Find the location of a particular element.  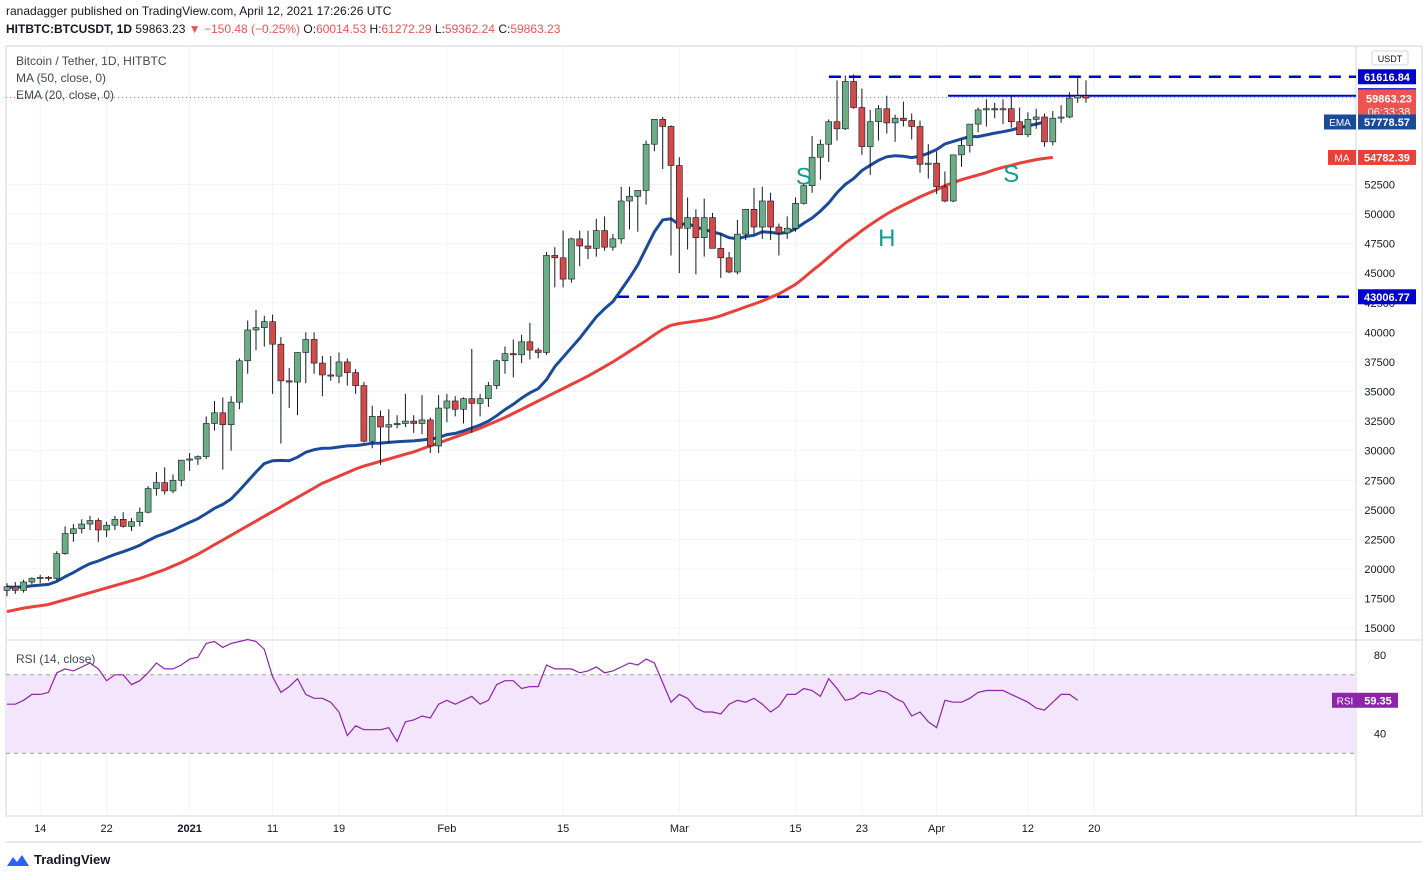

time-tick-label: Mar is located at coordinates (679, 829).